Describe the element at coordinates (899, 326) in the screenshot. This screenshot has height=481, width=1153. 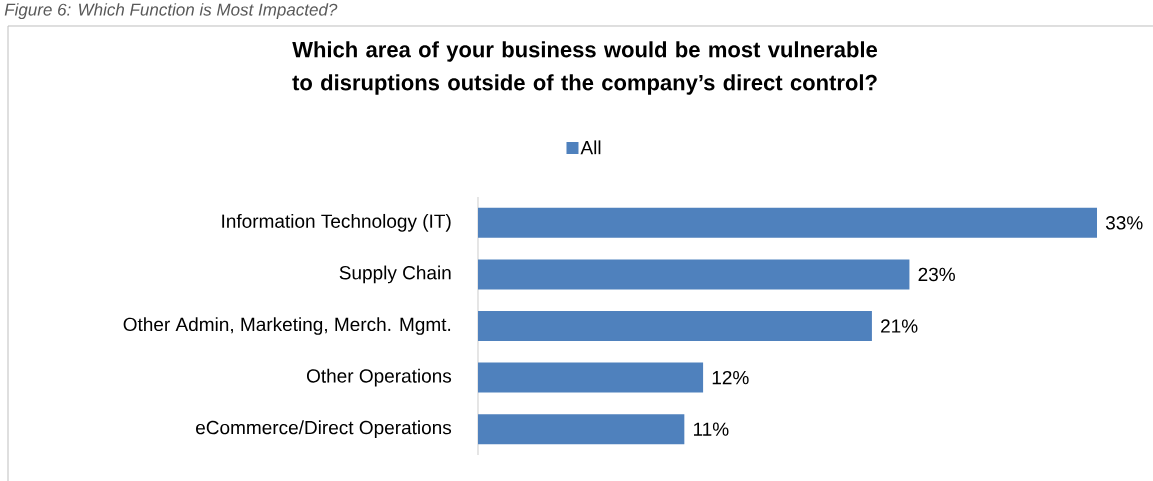
I see `data-label: 21%` at that location.